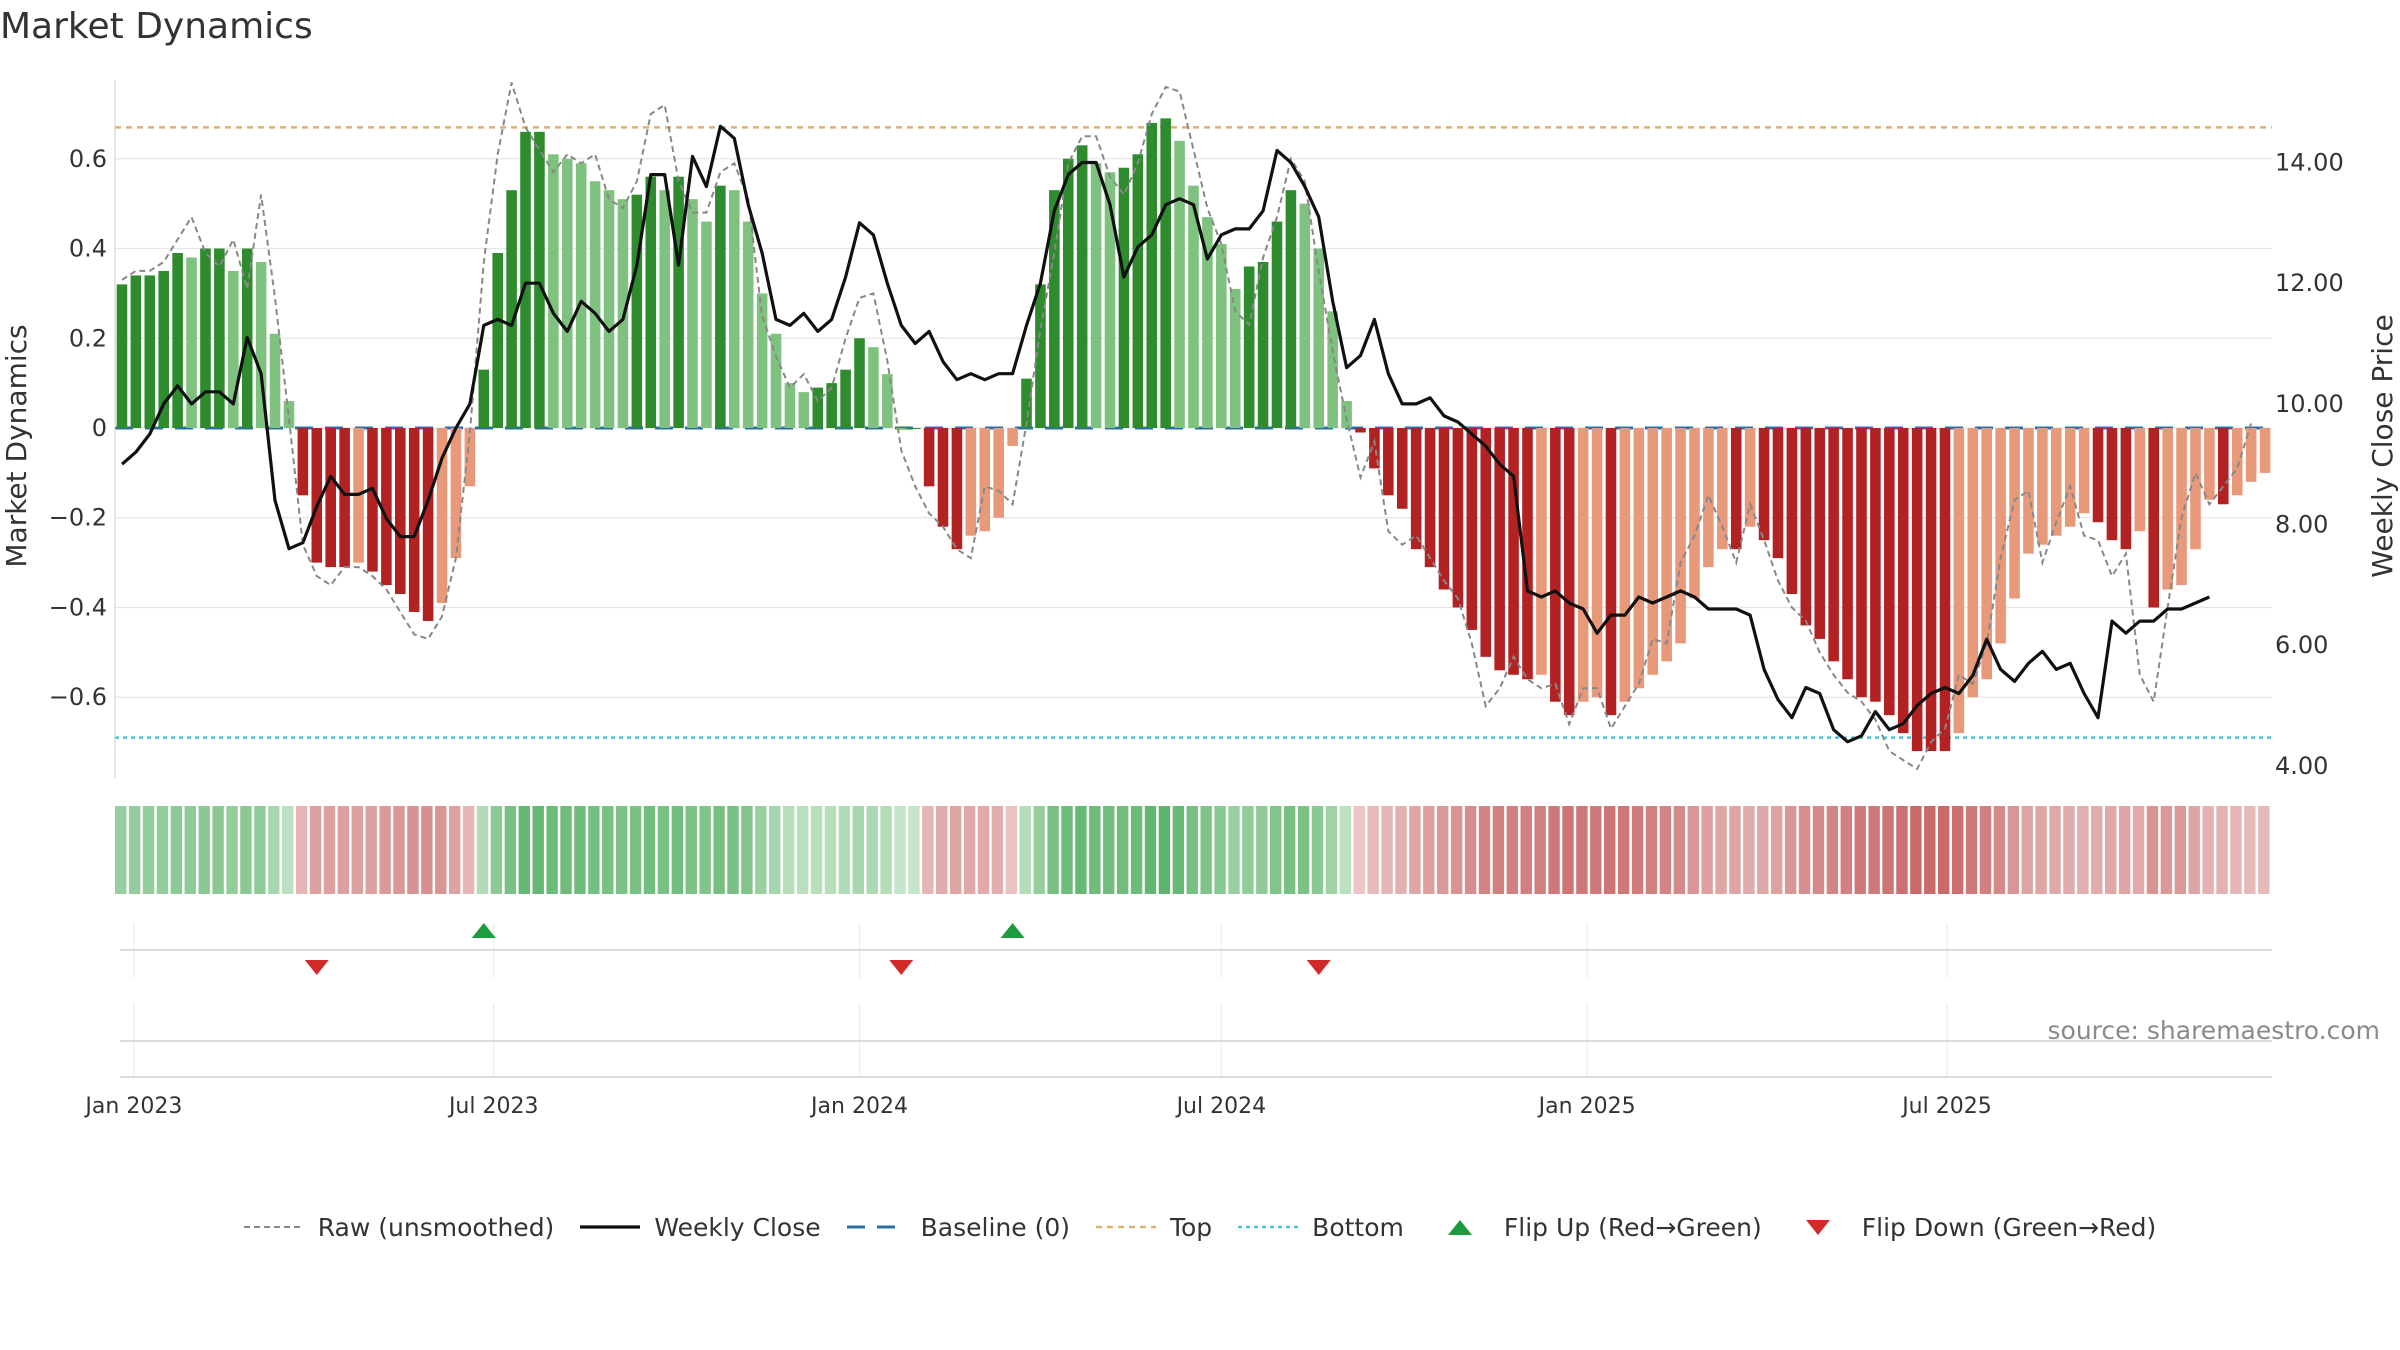 The width and height of the screenshot is (2400, 1350). Describe the element at coordinates (1321, 1227) in the screenshot. I see `legend-item-bottom: Bottom` at that location.